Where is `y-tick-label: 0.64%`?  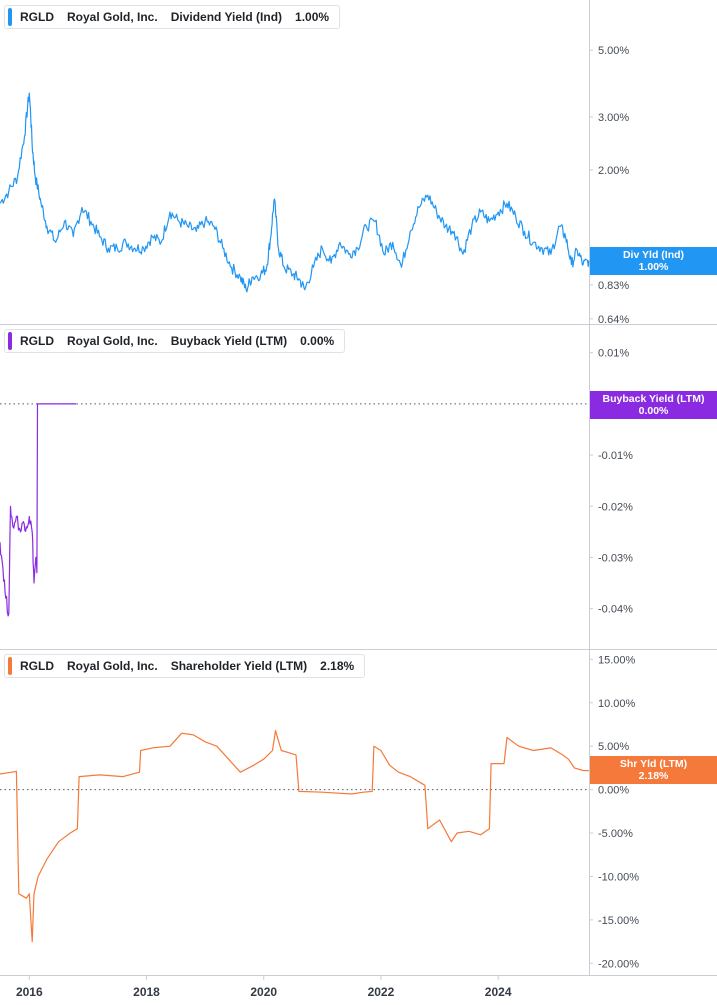
y-tick-label: 0.64% is located at coordinates (613, 320).